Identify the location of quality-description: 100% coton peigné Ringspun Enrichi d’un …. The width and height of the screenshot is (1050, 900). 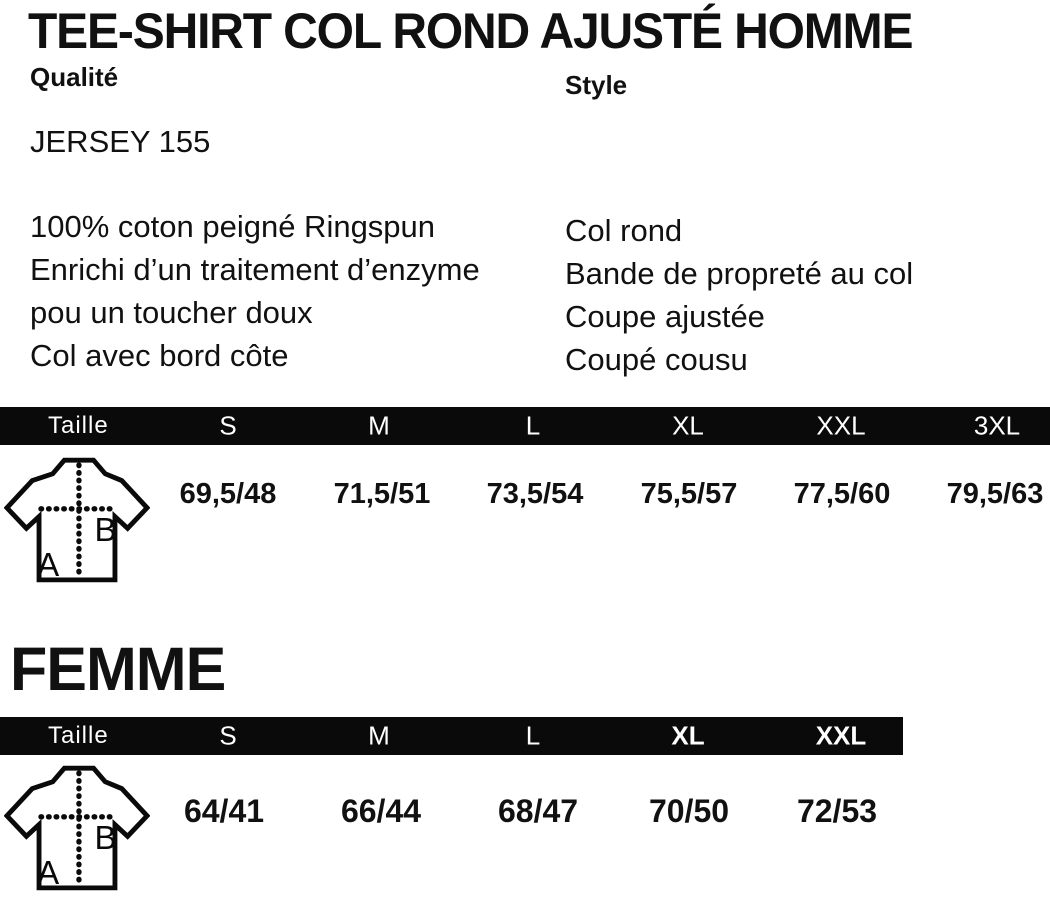
(255, 291).